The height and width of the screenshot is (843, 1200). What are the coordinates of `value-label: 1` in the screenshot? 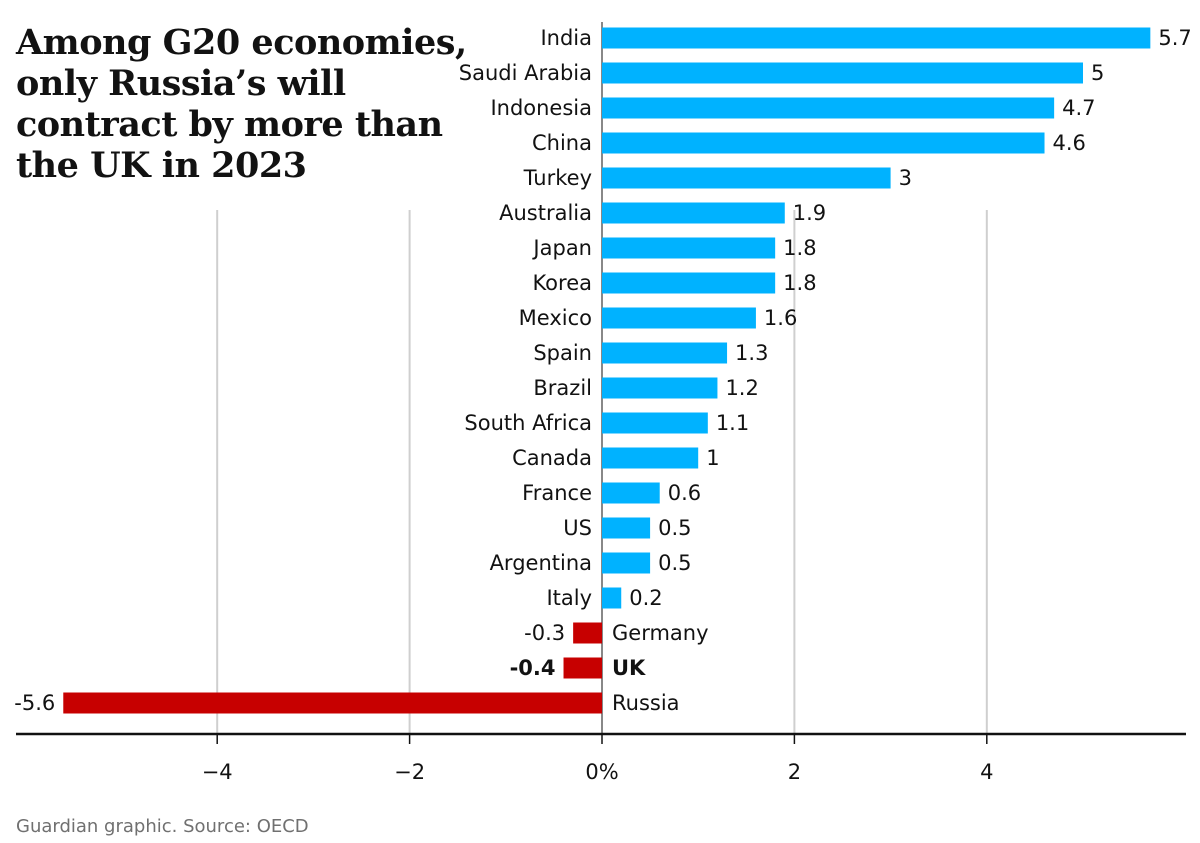 It's located at (712, 458).